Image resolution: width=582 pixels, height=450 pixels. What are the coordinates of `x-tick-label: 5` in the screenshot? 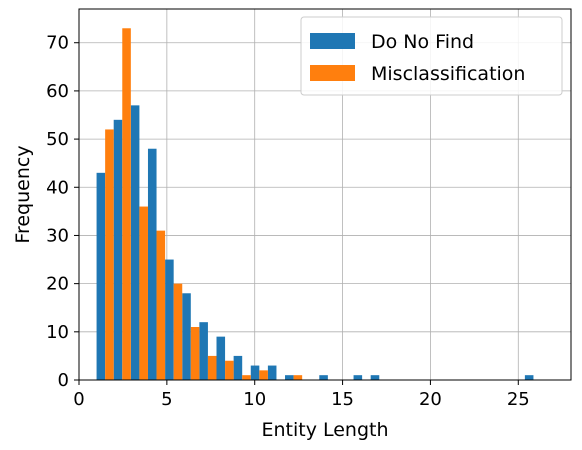 It's located at (166, 399).